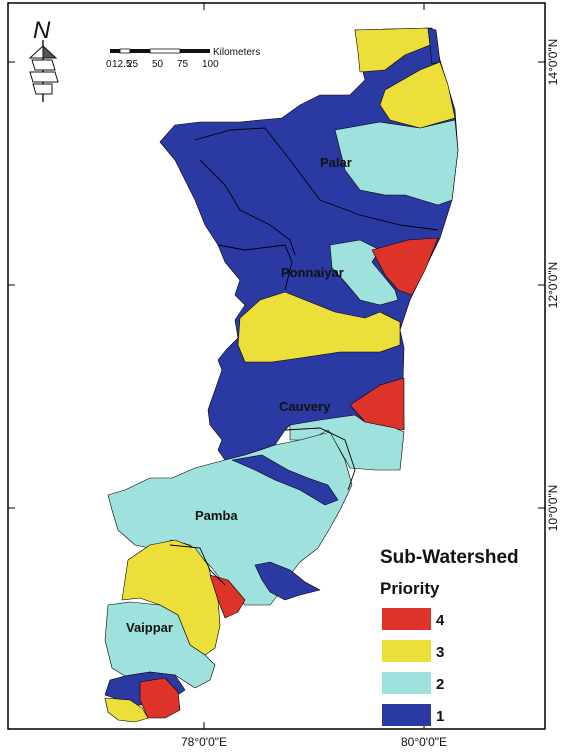 This screenshot has width=571, height=755. What do you see at coordinates (216, 515) in the screenshot?
I see `basin-label-pamba: Pamba` at bounding box center [216, 515].